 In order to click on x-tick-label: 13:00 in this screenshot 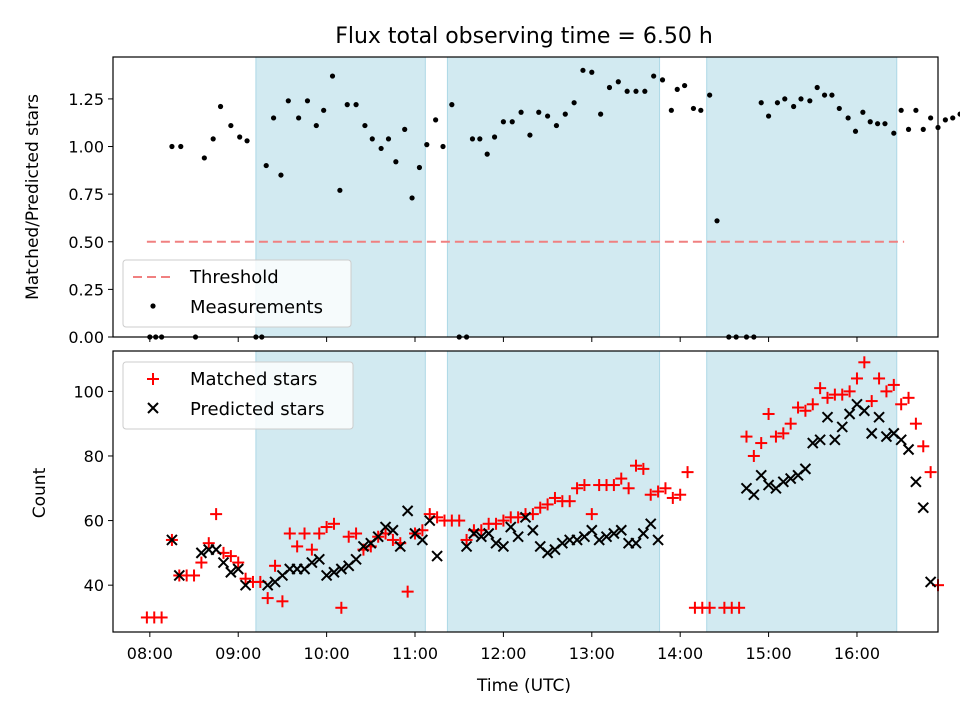, I will do `click(592, 653)`.